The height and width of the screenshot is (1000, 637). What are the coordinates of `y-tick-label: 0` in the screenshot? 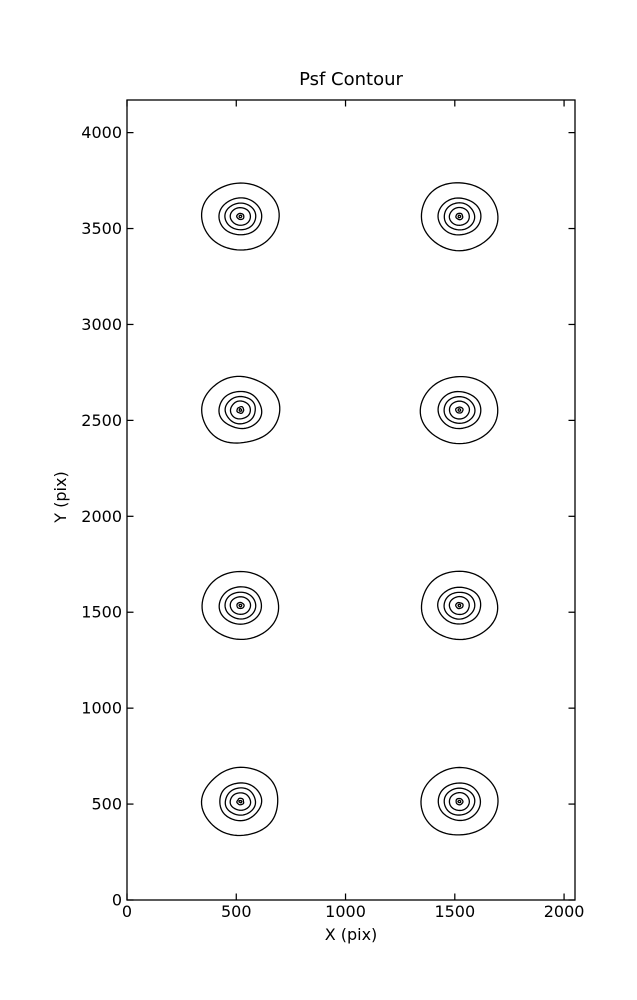 It's located at (117, 900).